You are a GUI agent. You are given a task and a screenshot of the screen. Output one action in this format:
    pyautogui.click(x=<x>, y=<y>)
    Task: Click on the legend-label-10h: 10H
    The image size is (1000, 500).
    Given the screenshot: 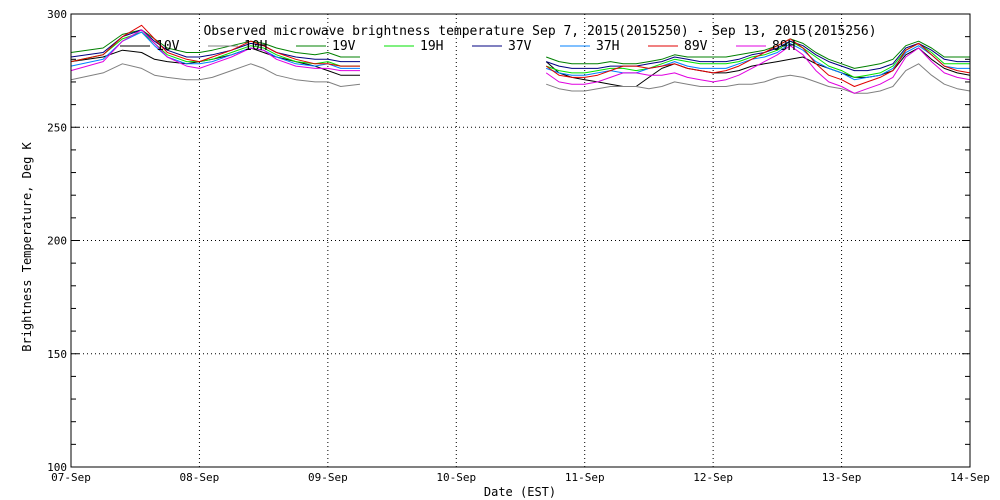 What is the action you would take?
    pyautogui.click(x=255, y=46)
    